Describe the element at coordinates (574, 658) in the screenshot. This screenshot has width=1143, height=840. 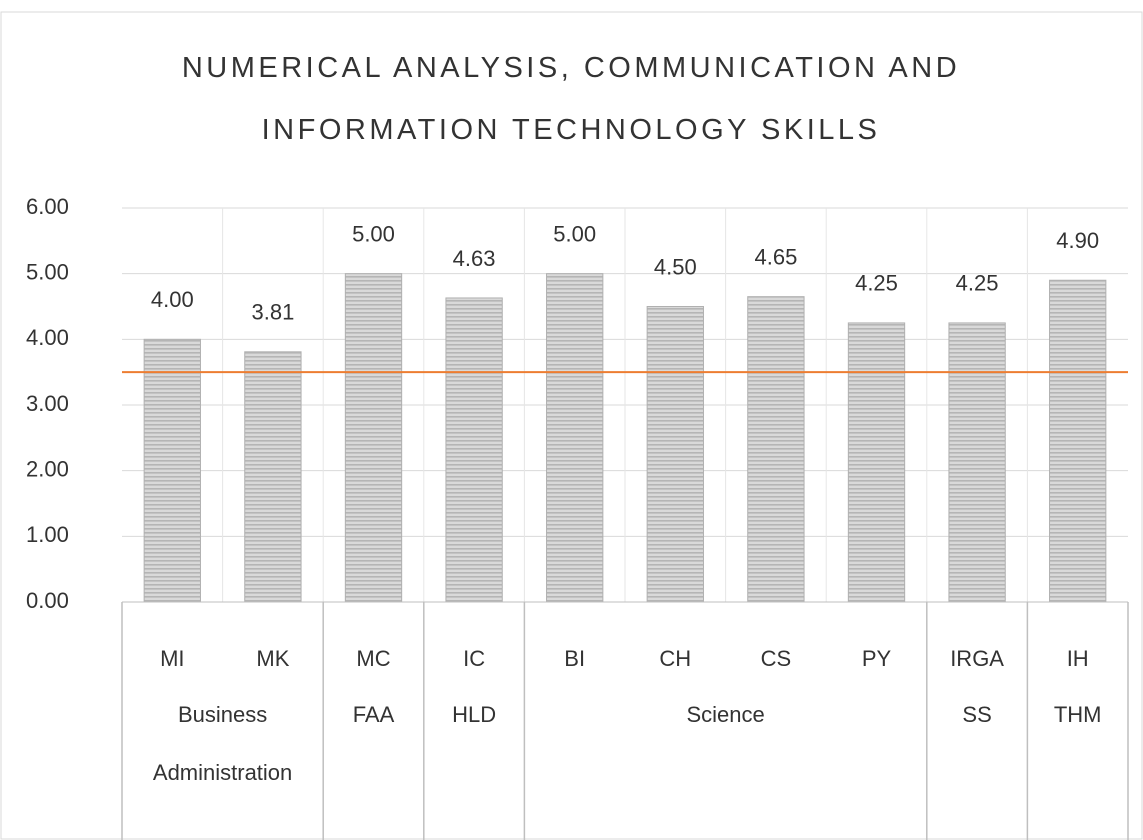
I see `x-tick-label: BI` at that location.